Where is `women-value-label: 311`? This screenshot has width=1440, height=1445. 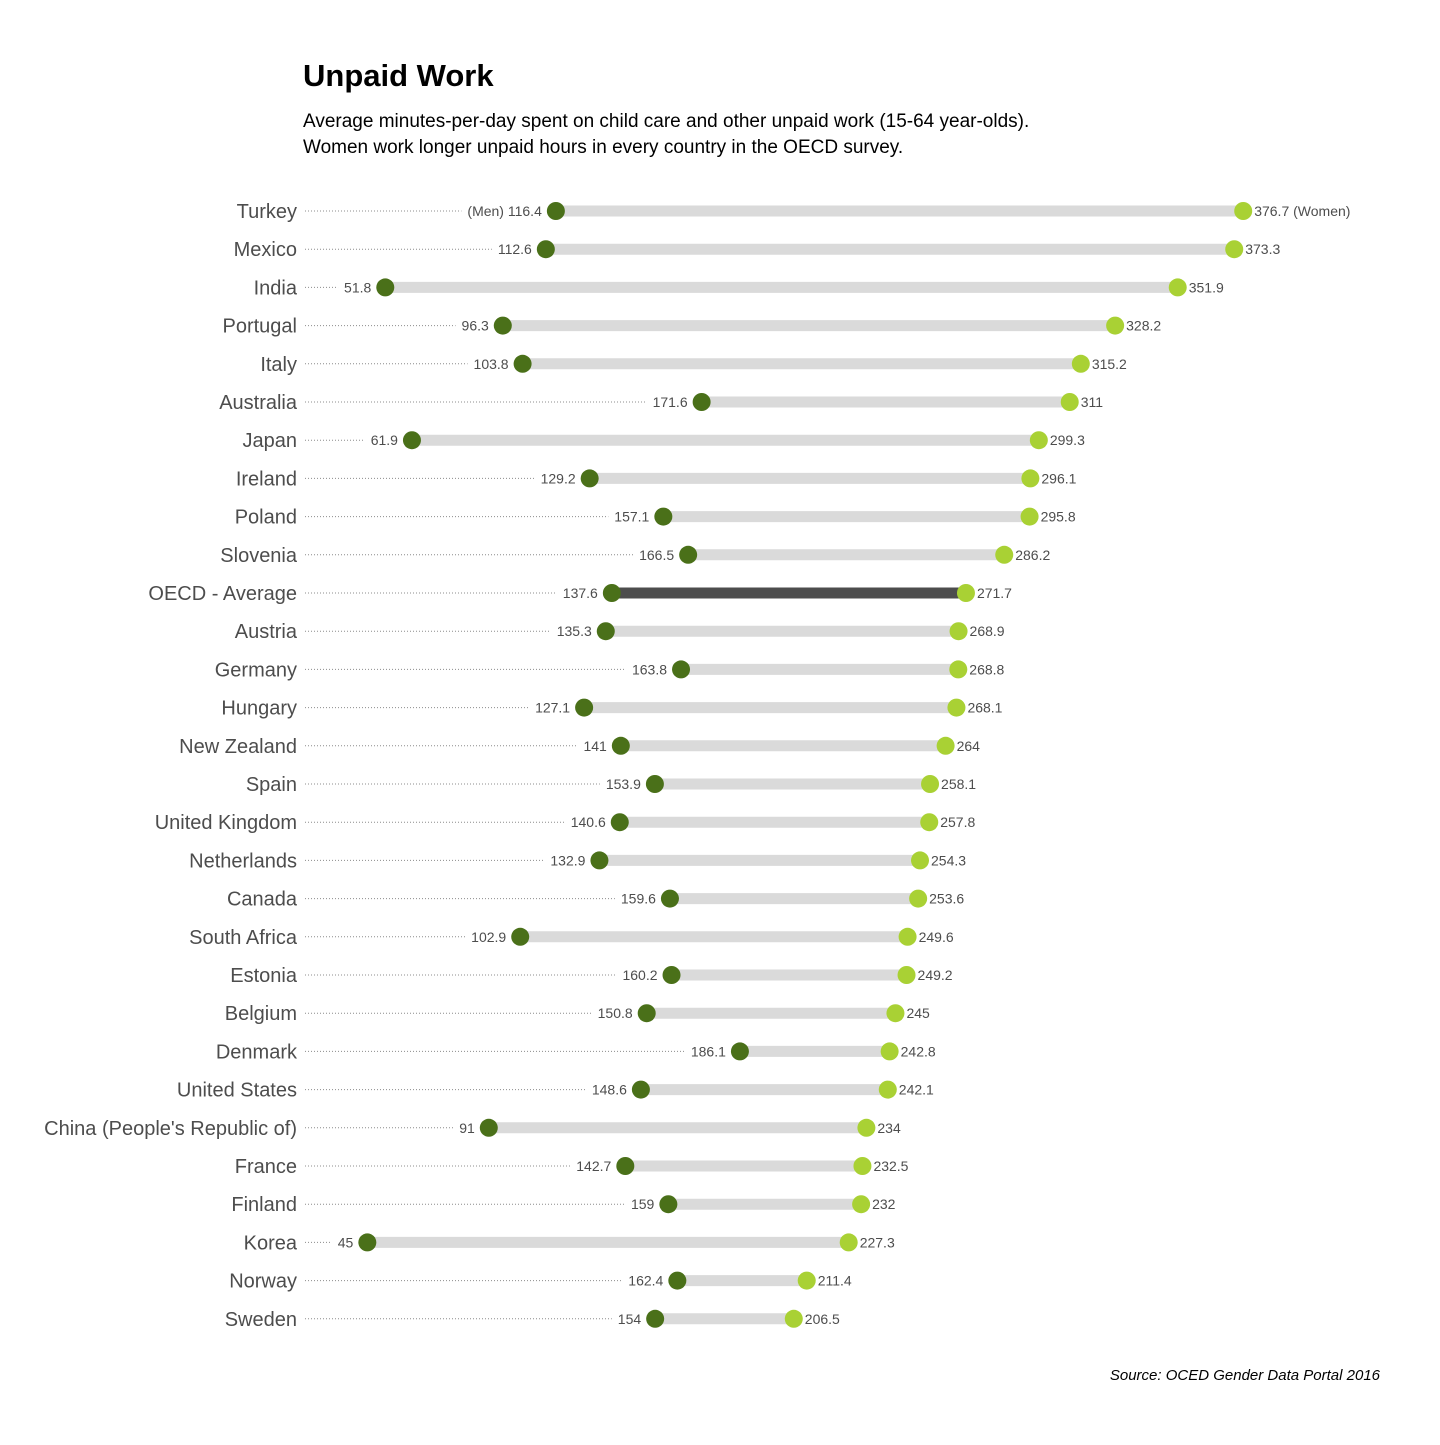
women-value-label: 311 is located at coordinates (1092, 402).